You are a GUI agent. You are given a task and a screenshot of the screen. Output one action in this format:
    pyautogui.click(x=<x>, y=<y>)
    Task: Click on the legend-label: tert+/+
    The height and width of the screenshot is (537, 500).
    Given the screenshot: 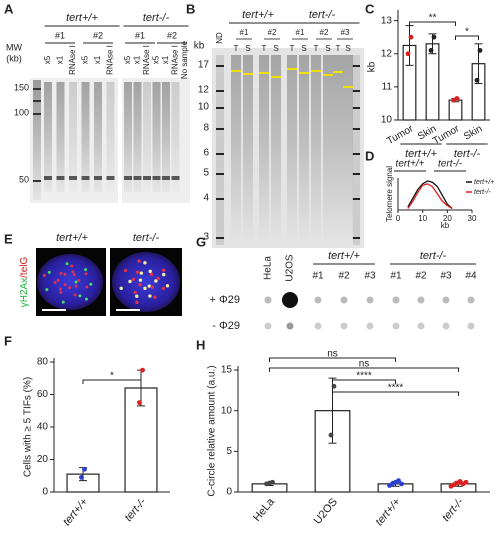 What is the action you would take?
    pyautogui.click(x=484, y=182)
    